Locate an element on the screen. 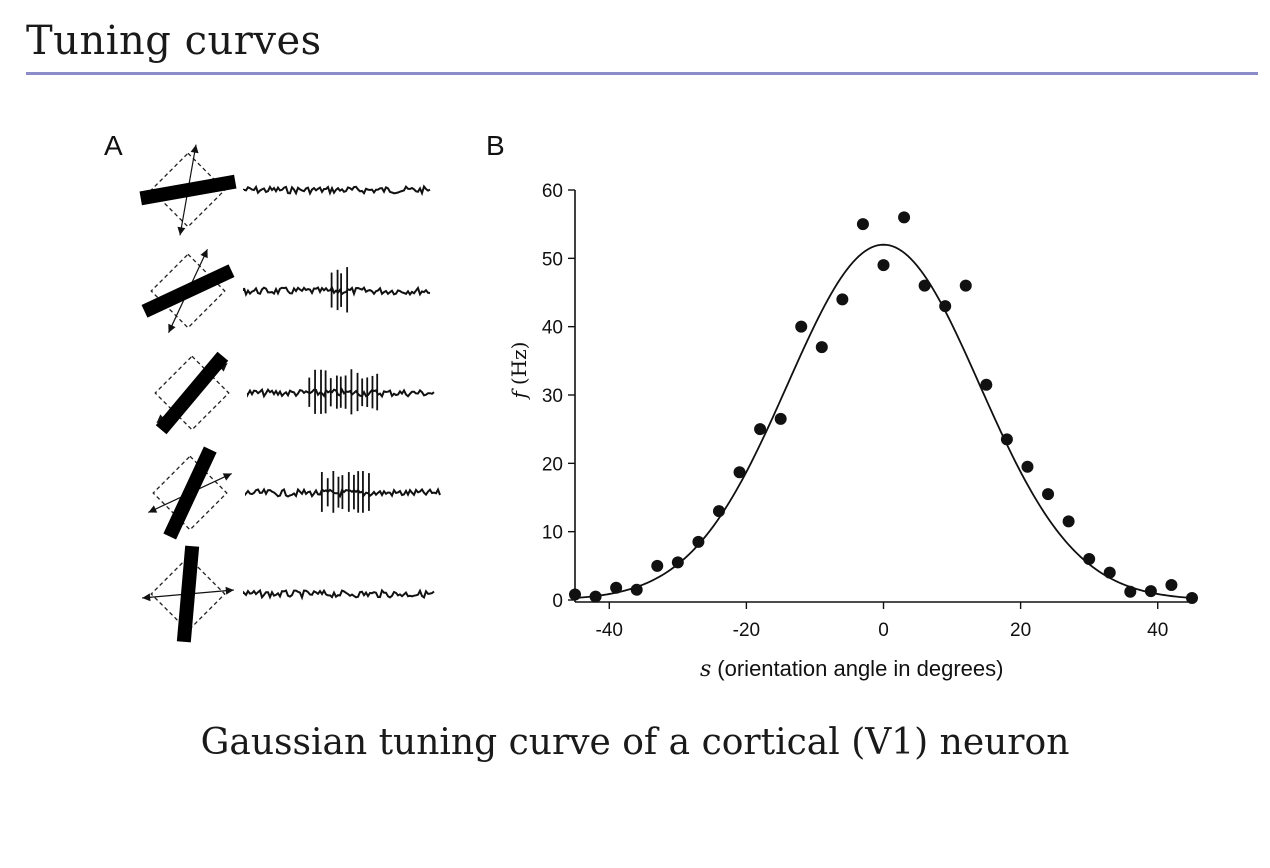 The width and height of the screenshot is (1270, 868). x-axis-symbol: s is located at coordinates (705, 669).